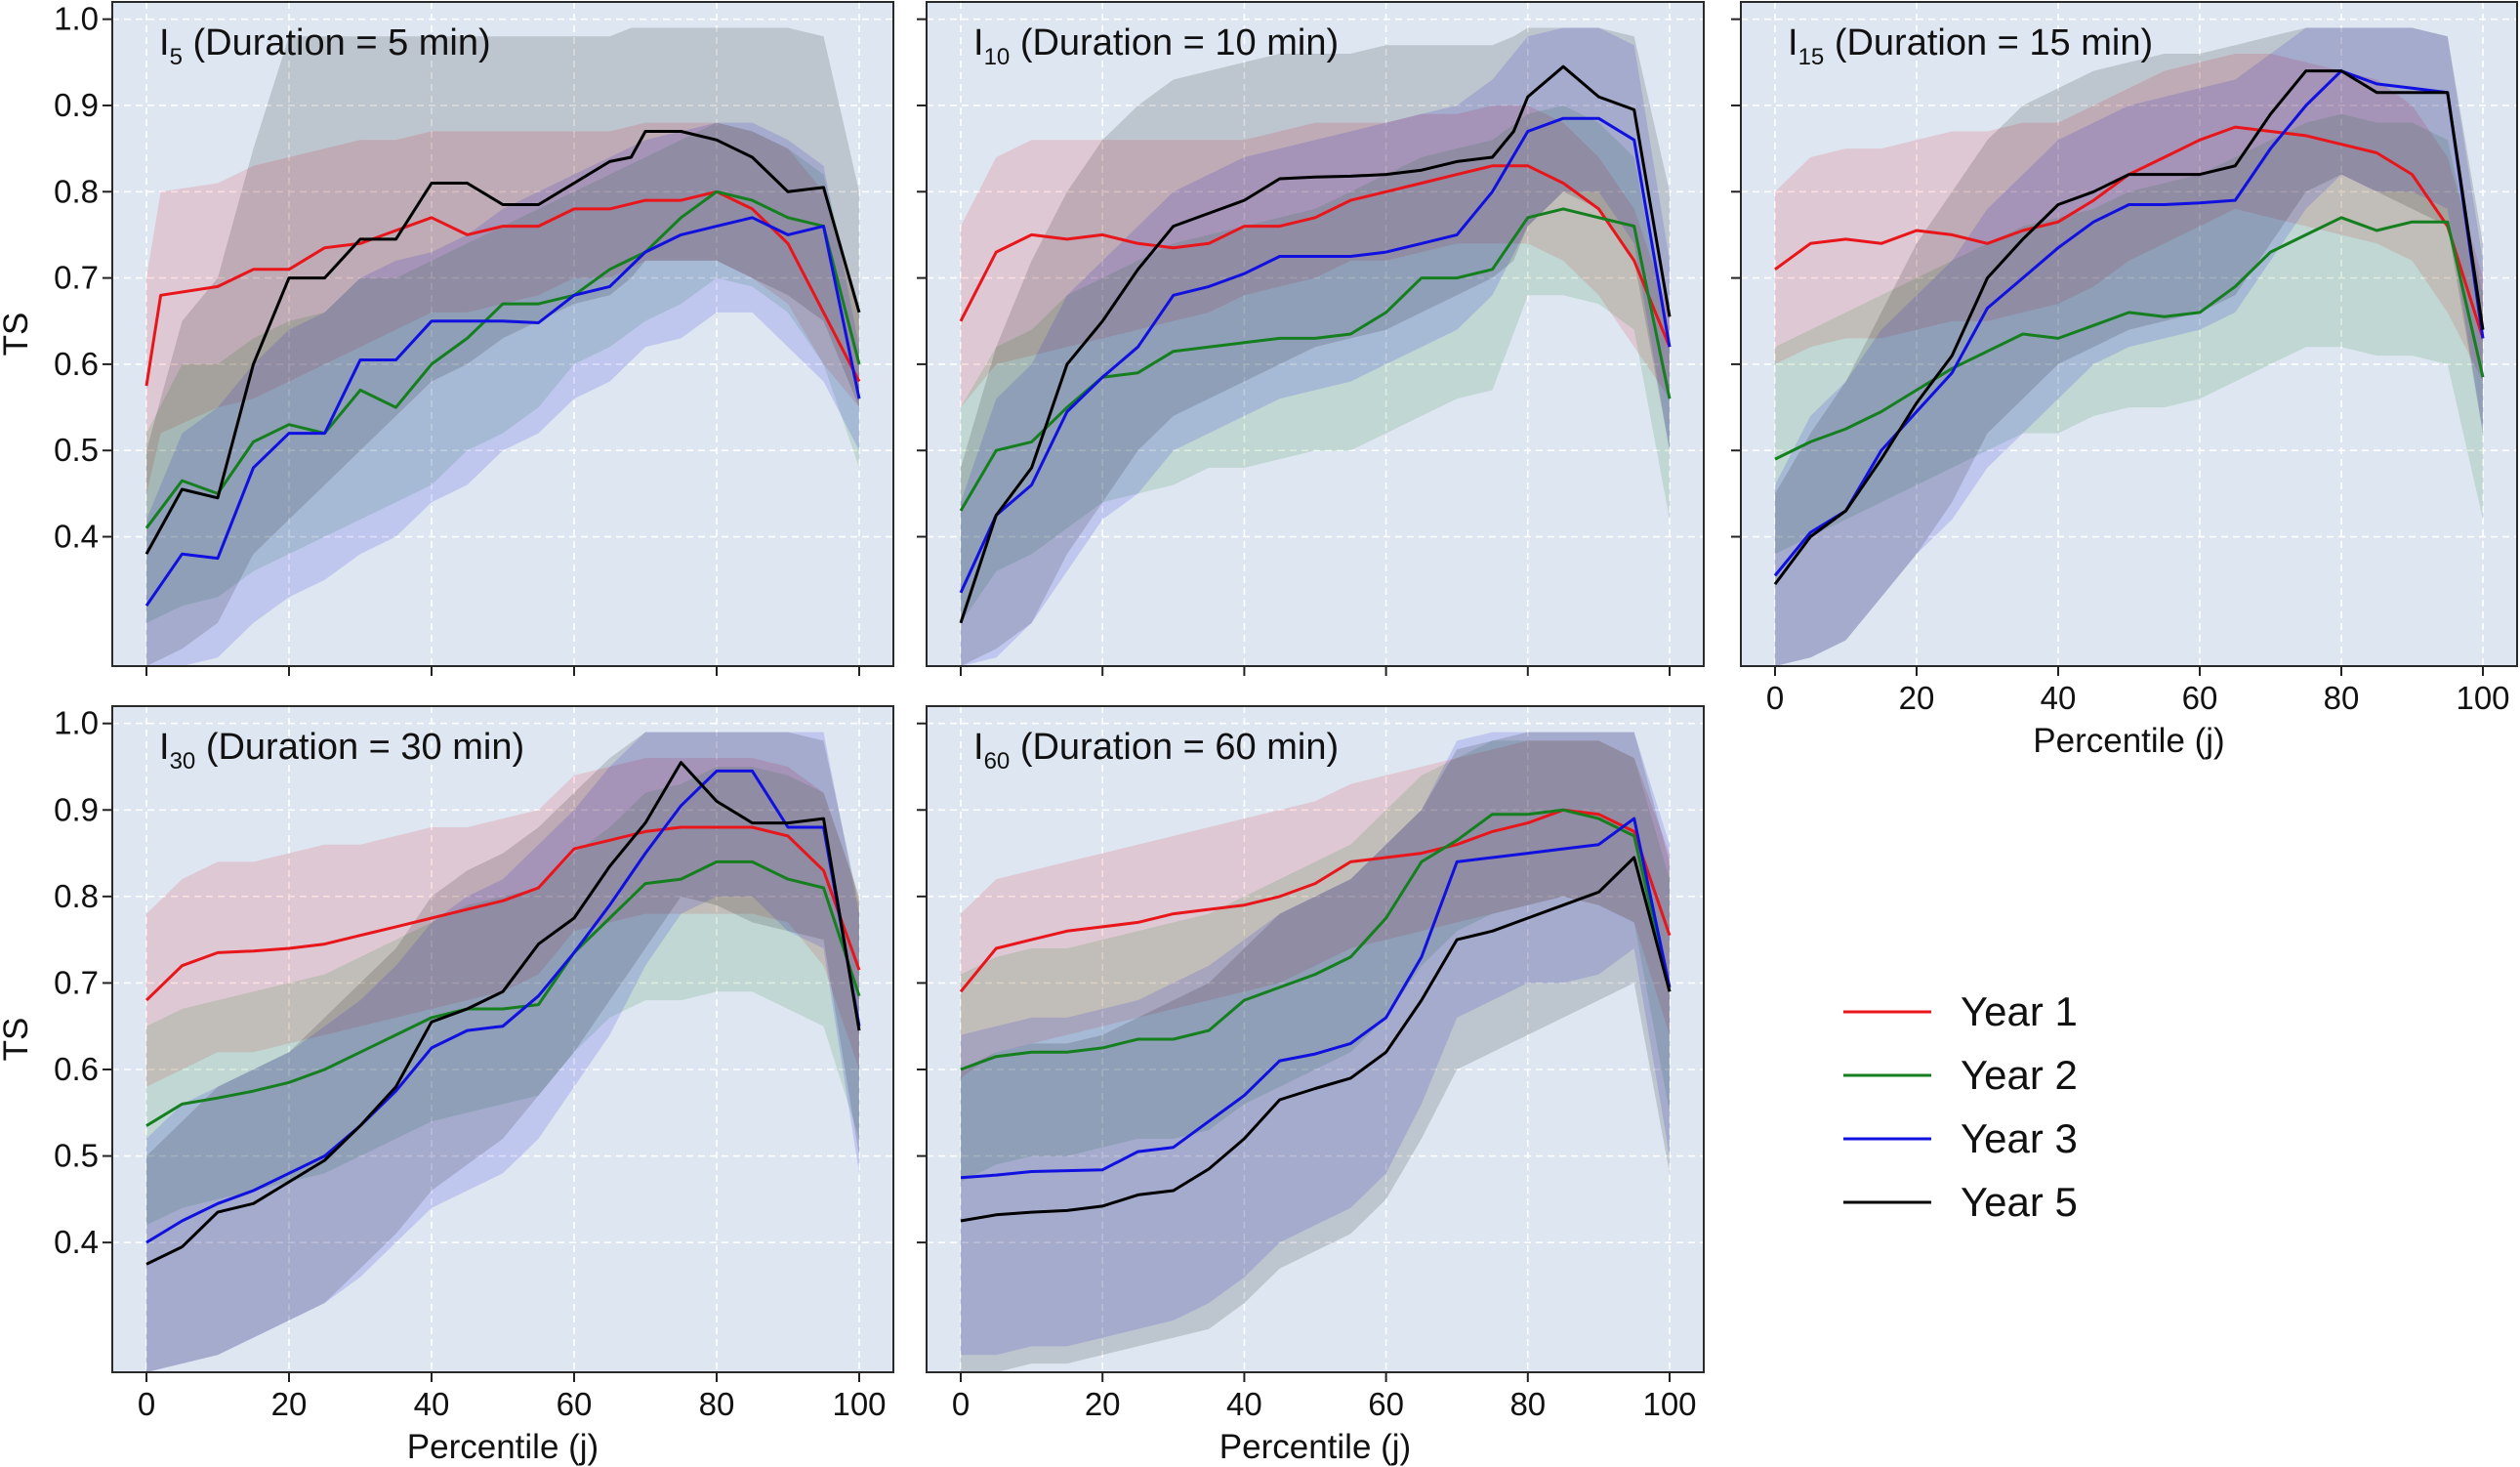 This screenshot has width=2520, height=1467. Describe the element at coordinates (2019, 1011) in the screenshot. I see `legend-label: Year 1` at that location.